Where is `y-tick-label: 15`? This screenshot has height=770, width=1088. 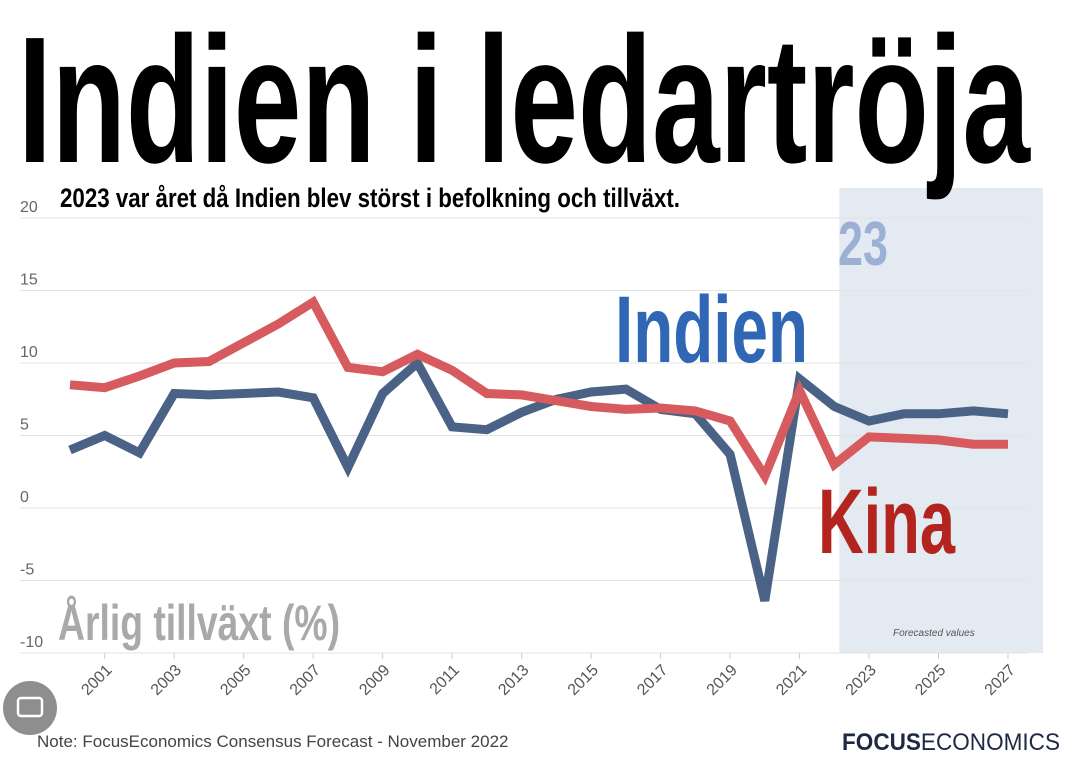 y-tick-label: 15 is located at coordinates (29, 280).